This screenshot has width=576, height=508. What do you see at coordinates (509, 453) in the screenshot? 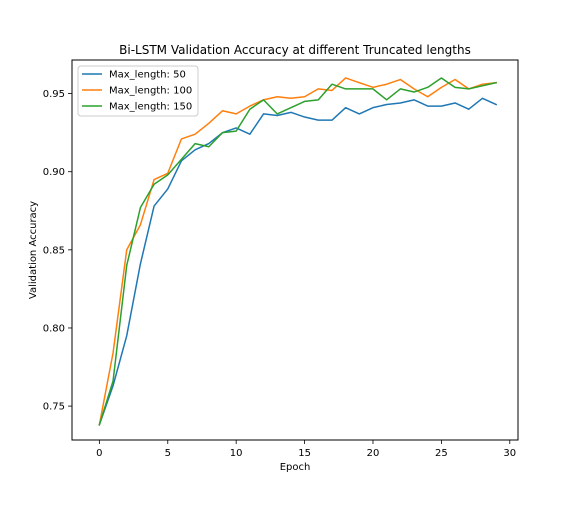
I see `x-tick-label: 30` at bounding box center [509, 453].